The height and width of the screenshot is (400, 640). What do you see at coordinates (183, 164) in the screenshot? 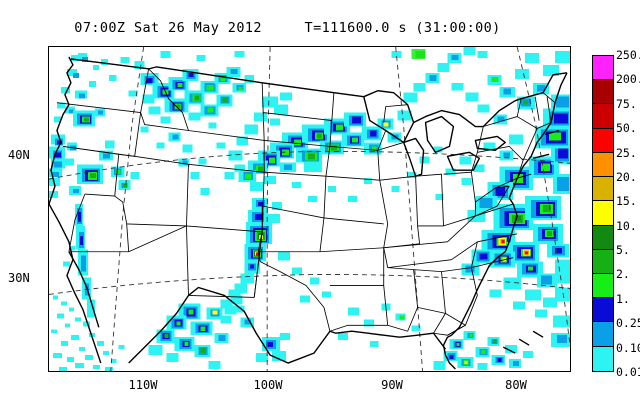
I see `precip-central-rockies` at bounding box center [183, 164].